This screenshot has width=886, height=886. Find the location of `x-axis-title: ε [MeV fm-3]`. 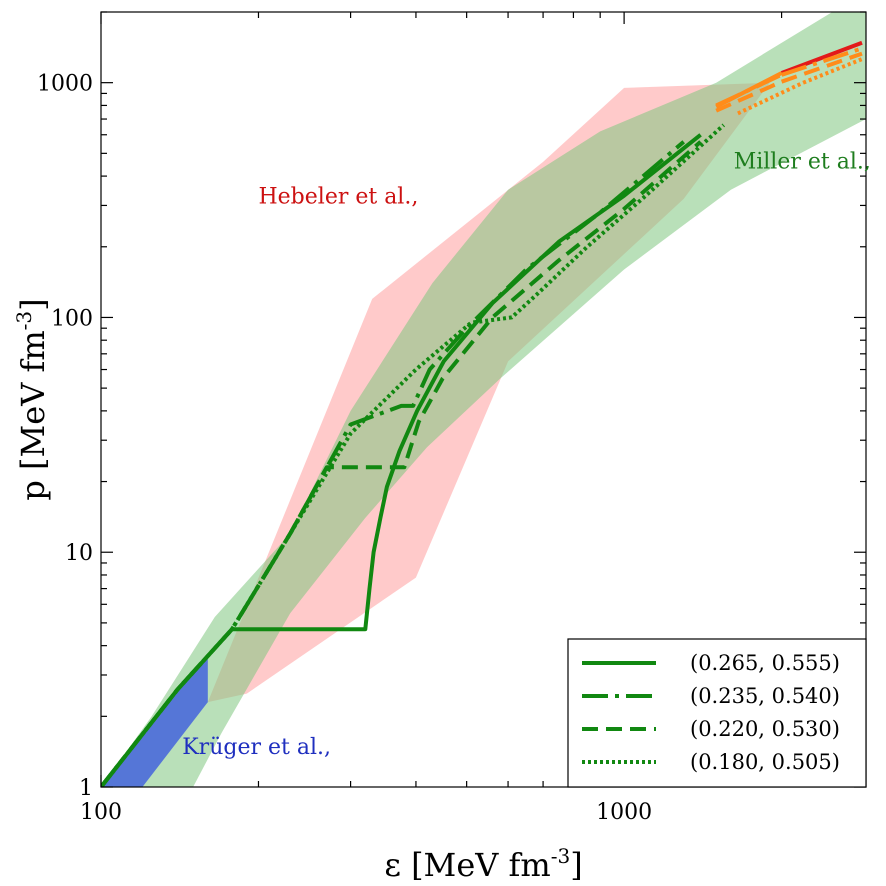

x-axis-title: ε [MeV fm-3] is located at coordinates (483, 864).